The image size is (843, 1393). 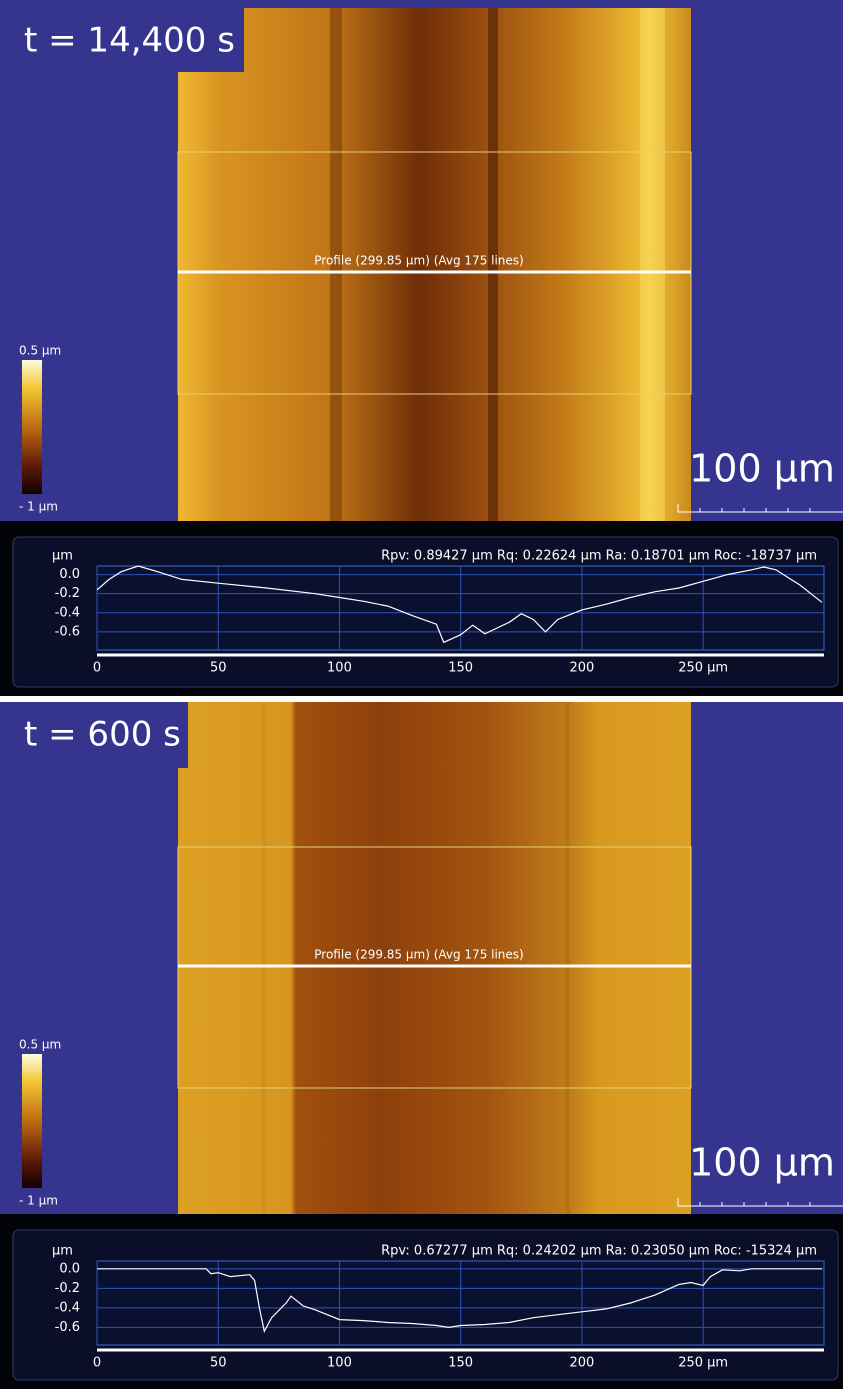 I want to click on time-label: t = 14,400 s, so click(x=129, y=41).